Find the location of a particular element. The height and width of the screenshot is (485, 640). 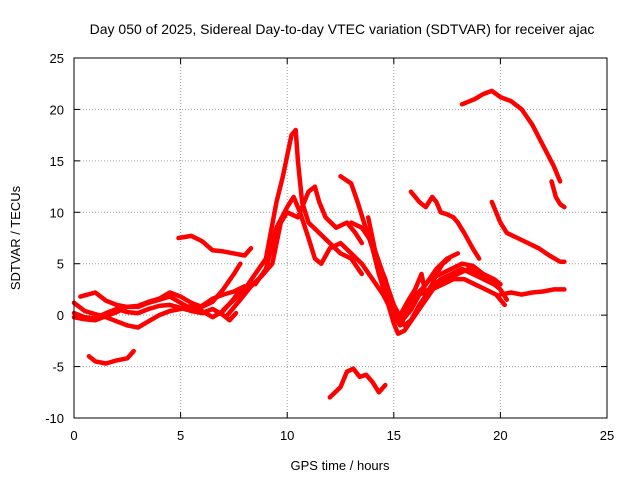

y-tick-label: 25 is located at coordinates (57, 58).